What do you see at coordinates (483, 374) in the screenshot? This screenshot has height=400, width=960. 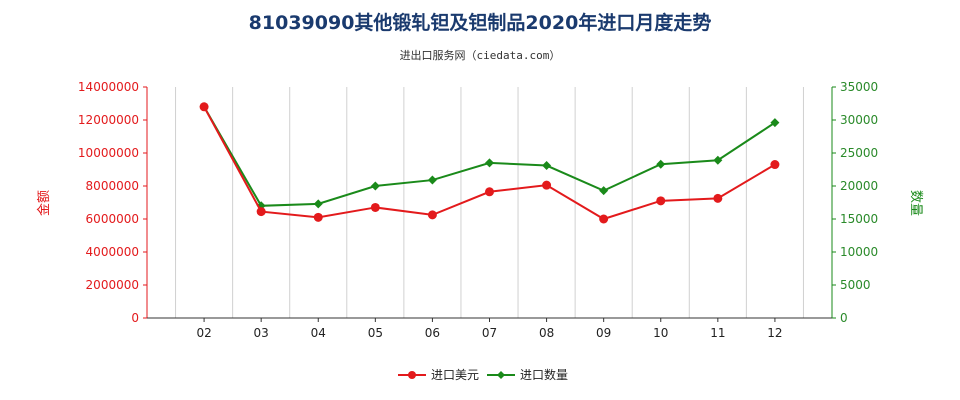 I see `legend: 进口美元 进口数量` at bounding box center [483, 374].